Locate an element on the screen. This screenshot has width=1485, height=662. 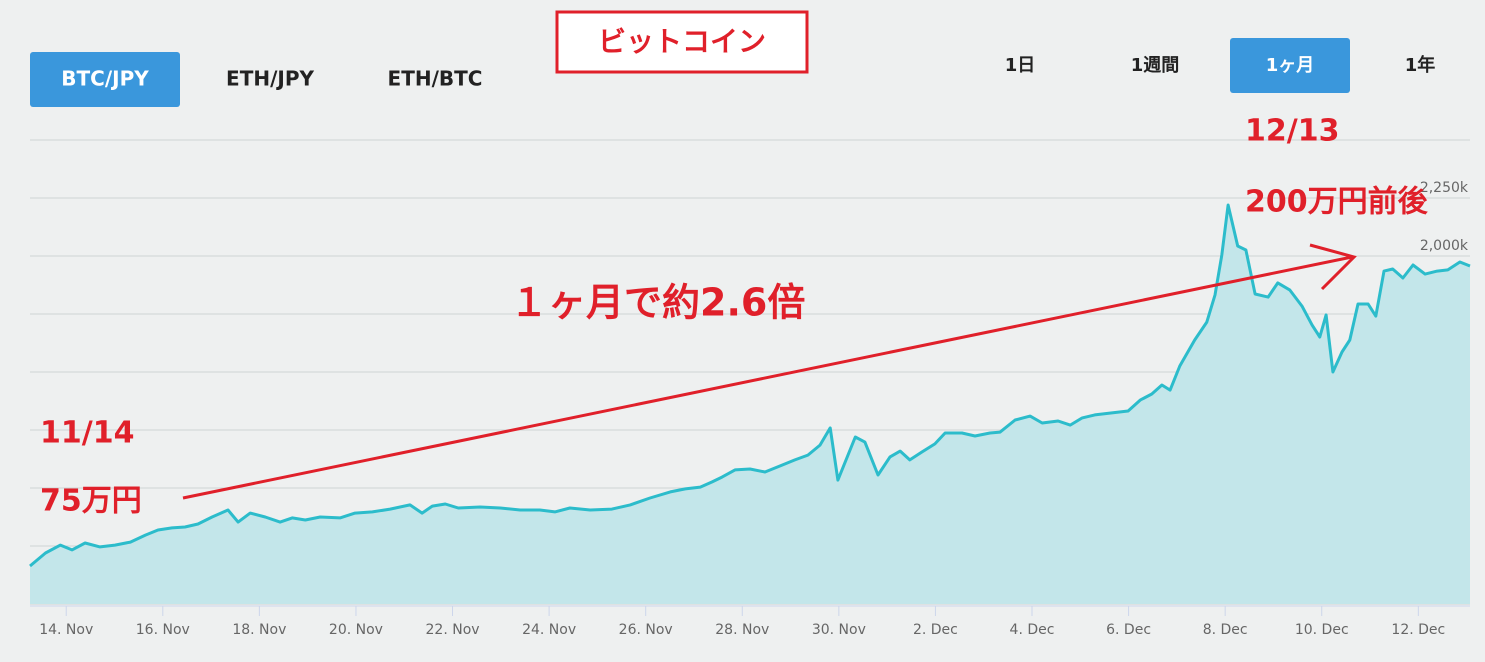
chart-title: ビットコイン is located at coordinates (682, 41).